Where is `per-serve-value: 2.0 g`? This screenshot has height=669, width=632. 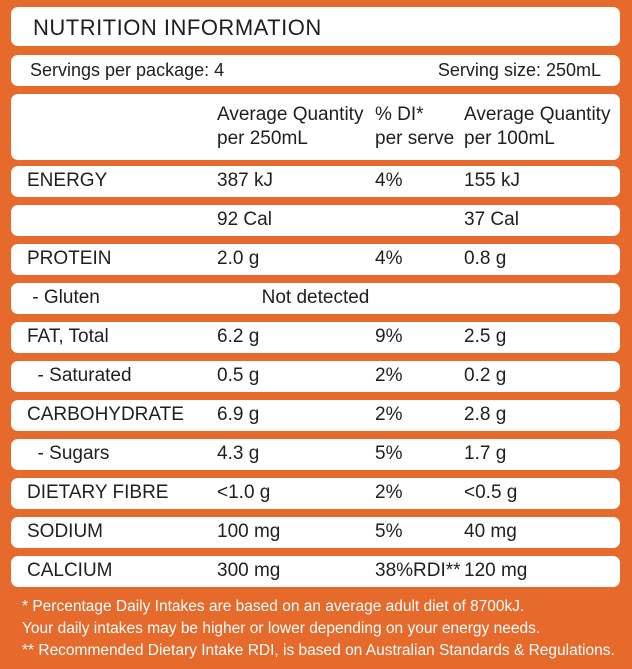
per-serve-value: 2.0 g is located at coordinates (238, 258).